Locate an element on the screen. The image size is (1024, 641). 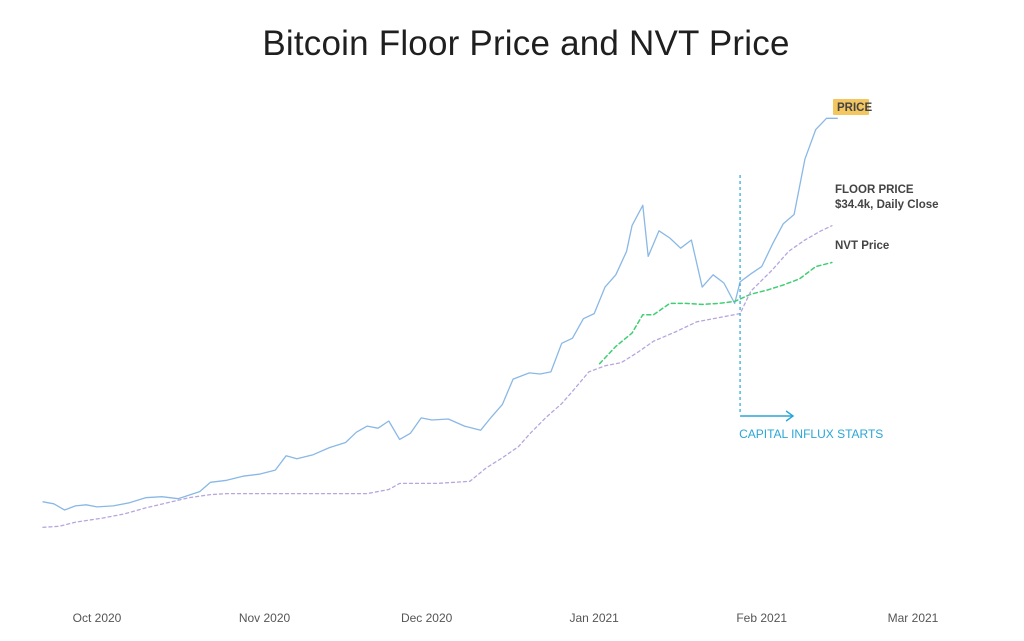
nvt-price-label: NVT Price is located at coordinates (862, 246).